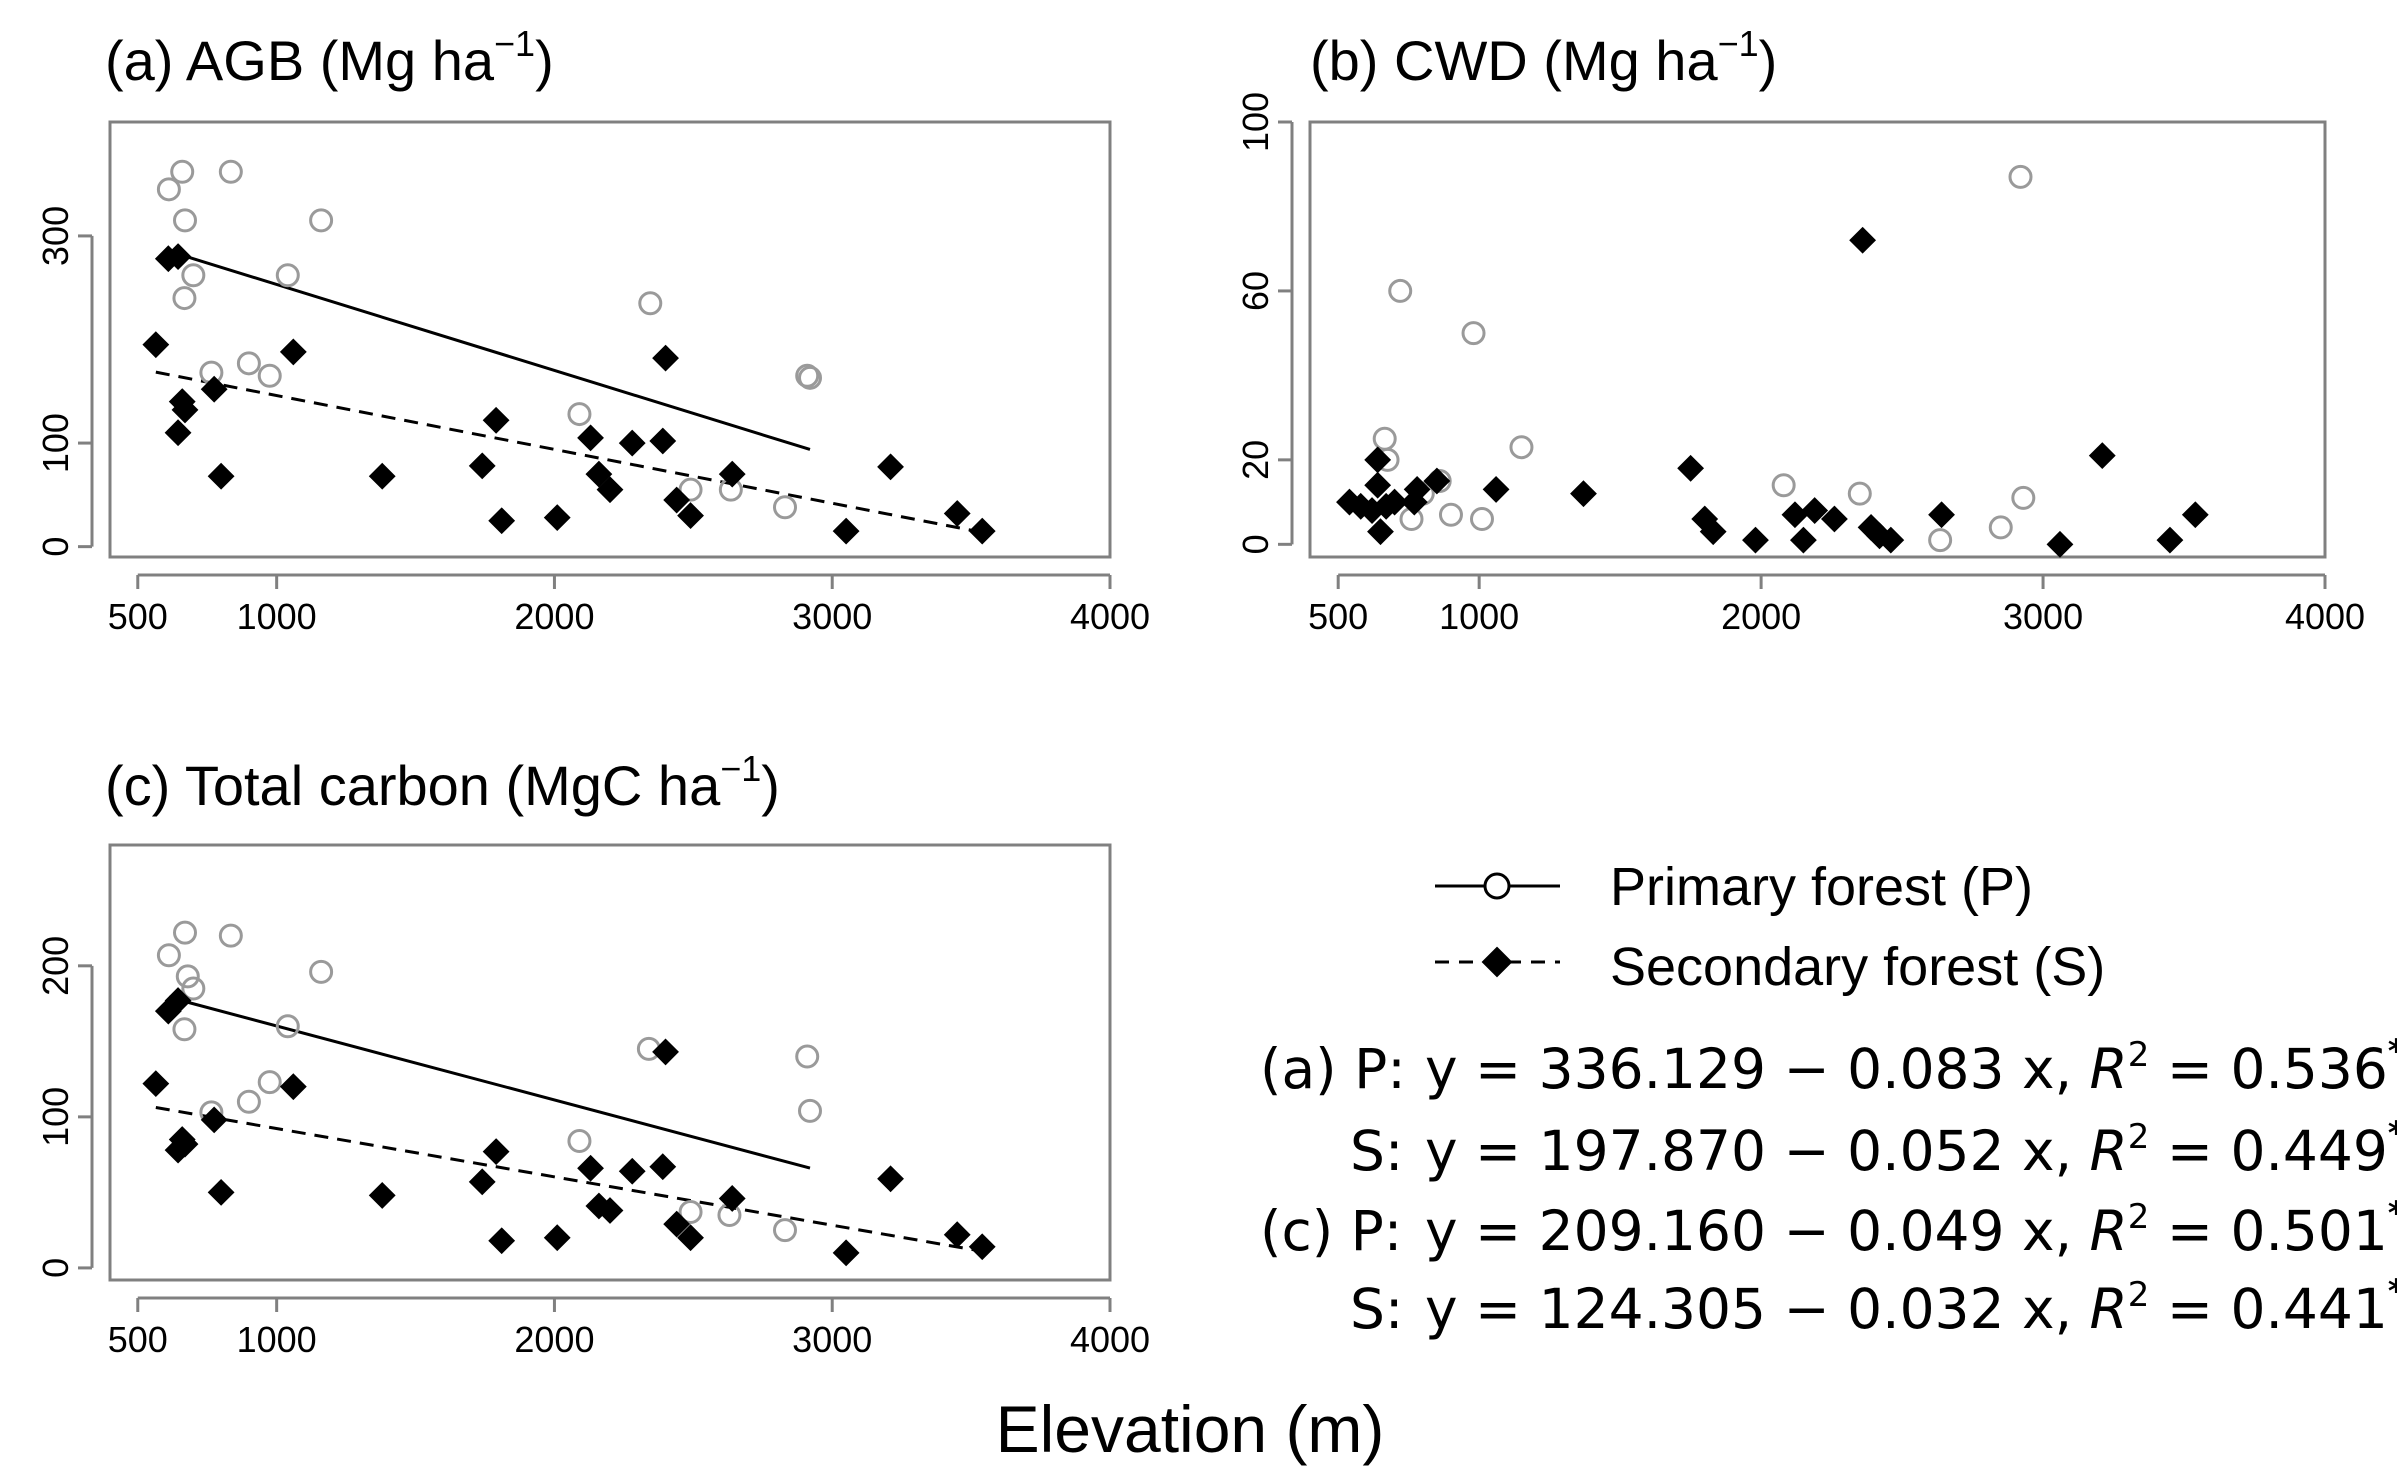 This screenshot has width=2397, height=1480. Describe the element at coordinates (329, 57) in the screenshot. I see `panel-a-title: (a) AGB (Mg ha−1)` at that location.